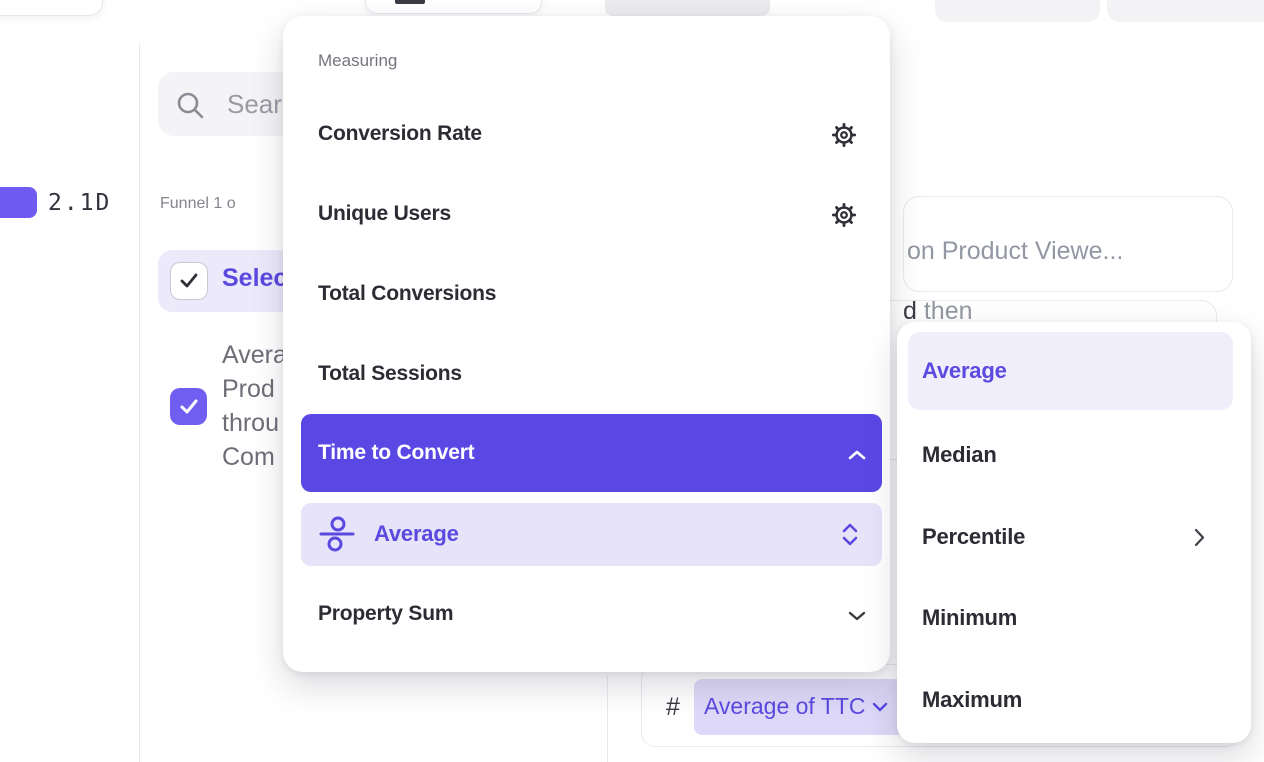 This screenshot has width=1264, height=762. Describe the element at coordinates (250, 423) in the screenshot. I see `step-description-line: throu` at that location.